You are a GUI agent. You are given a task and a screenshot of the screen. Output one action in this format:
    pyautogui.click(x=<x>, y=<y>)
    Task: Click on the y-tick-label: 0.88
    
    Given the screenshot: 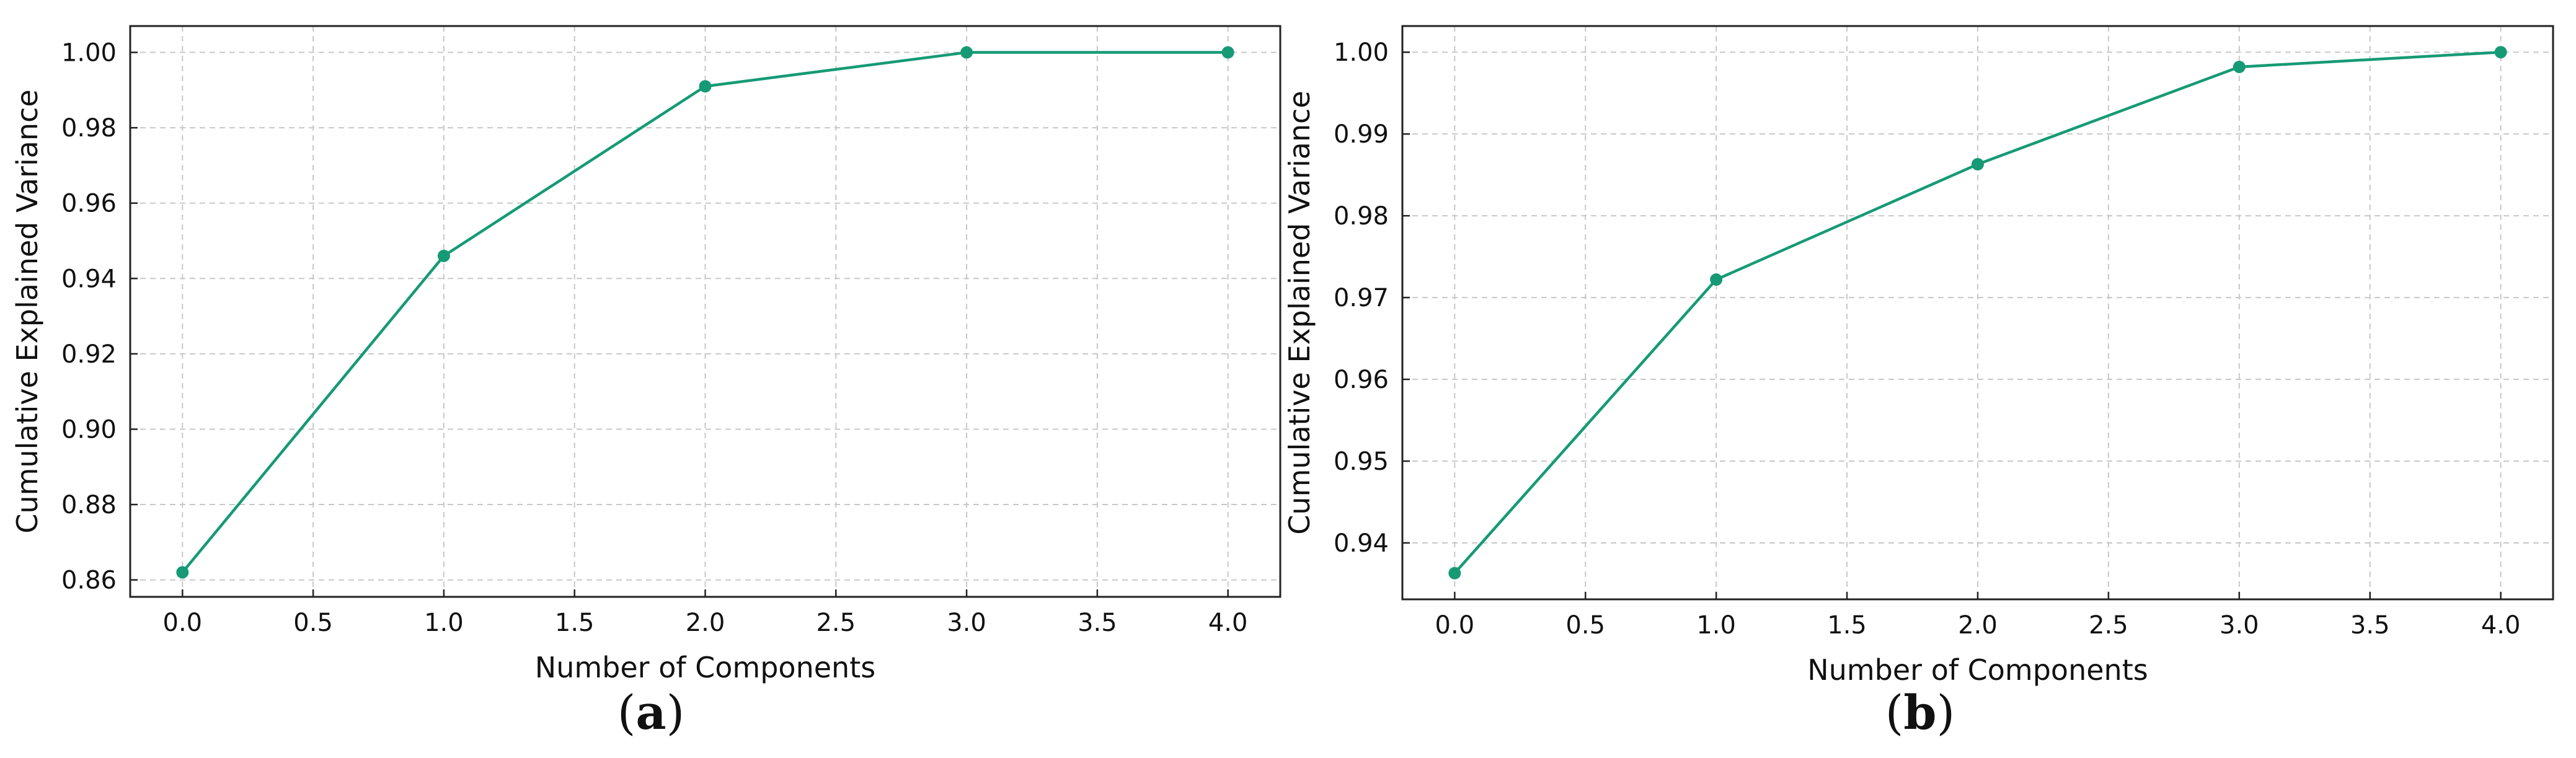 What is the action you would take?
    pyautogui.click(x=89, y=505)
    